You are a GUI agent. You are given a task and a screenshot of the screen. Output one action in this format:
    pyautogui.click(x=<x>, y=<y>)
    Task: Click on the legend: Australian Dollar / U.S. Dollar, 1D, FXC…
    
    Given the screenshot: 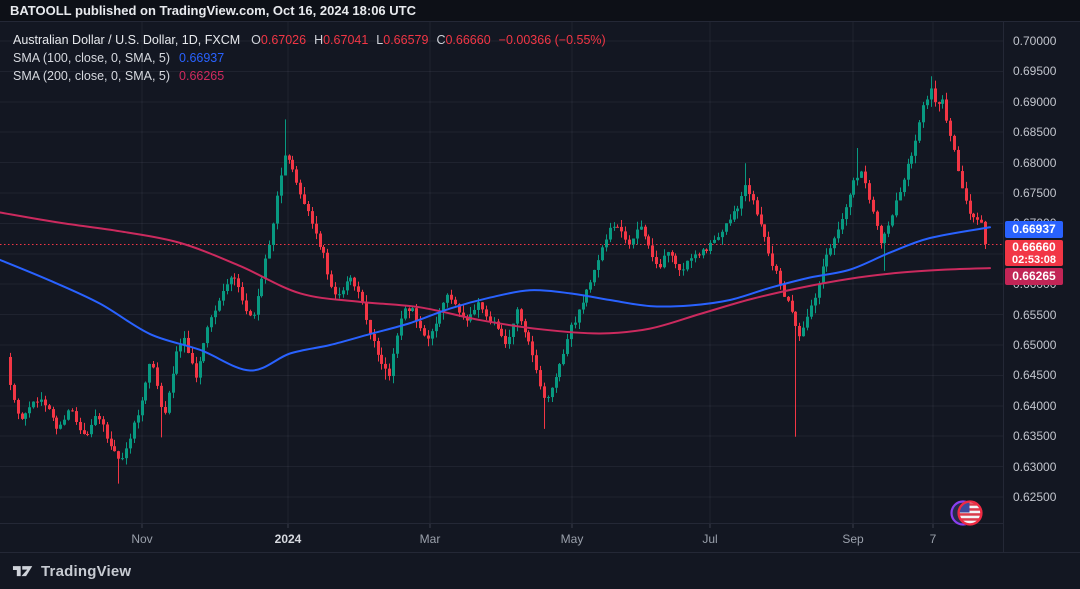 What is the action you would take?
    pyautogui.click(x=309, y=58)
    